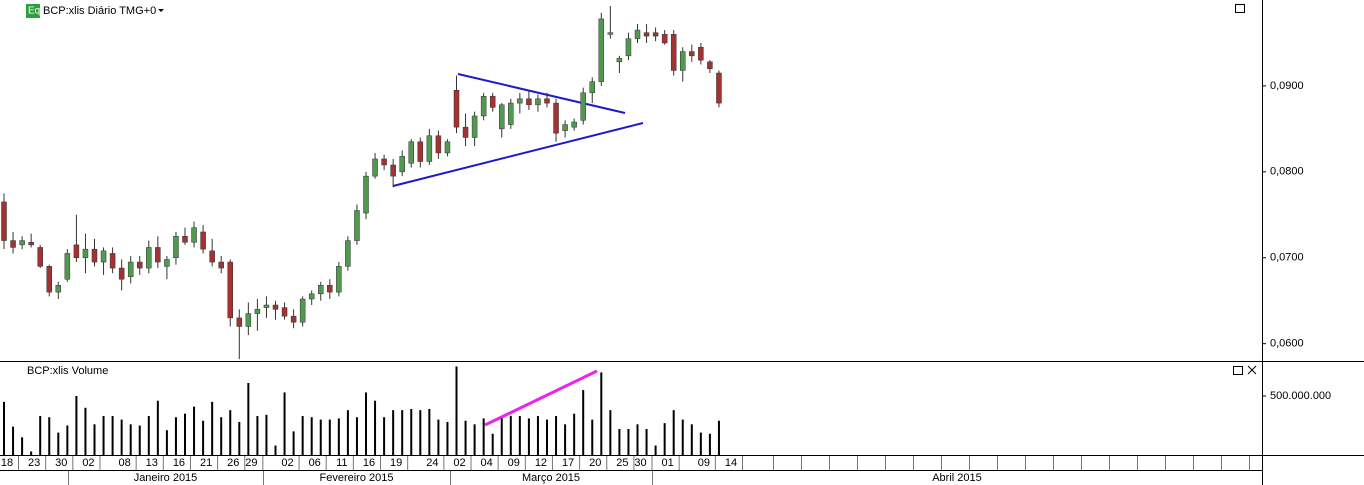 This screenshot has width=1364, height=485. Describe the element at coordinates (341, 463) in the screenshot. I see `x-tick-label: 11` at that location.